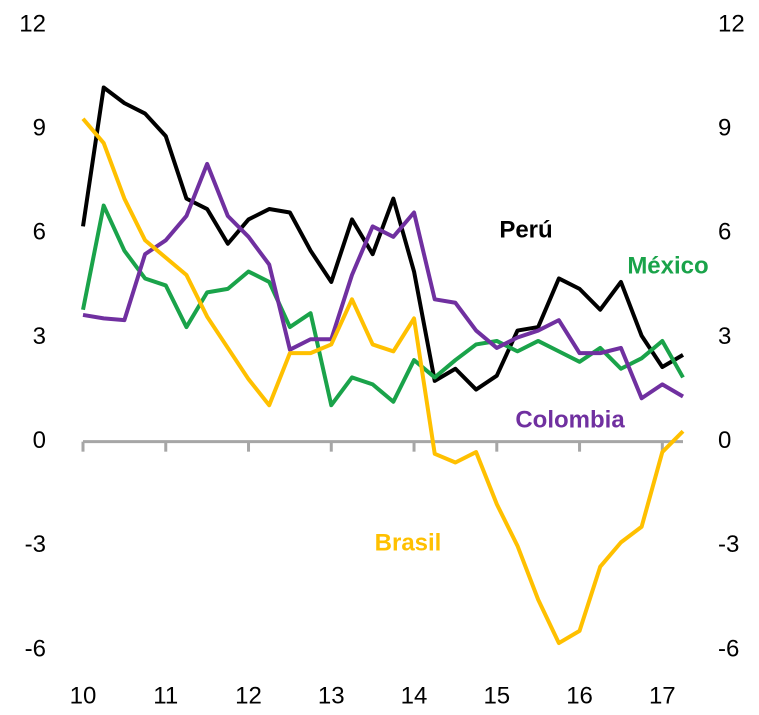  I want to click on y-tick-label: 9, so click(39, 128).